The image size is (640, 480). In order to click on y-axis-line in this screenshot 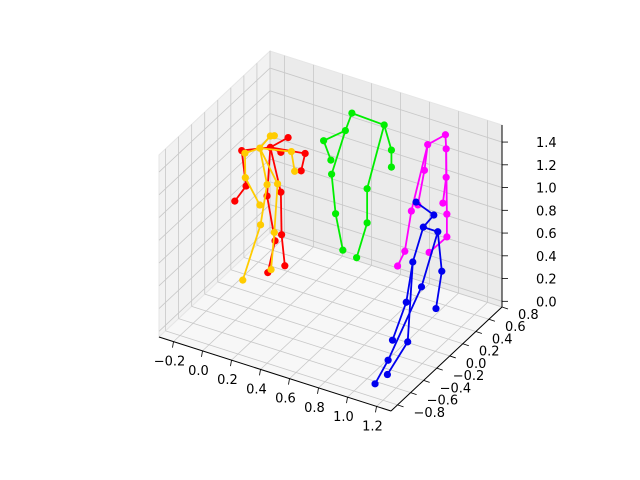, I will do `click(446, 359)`.